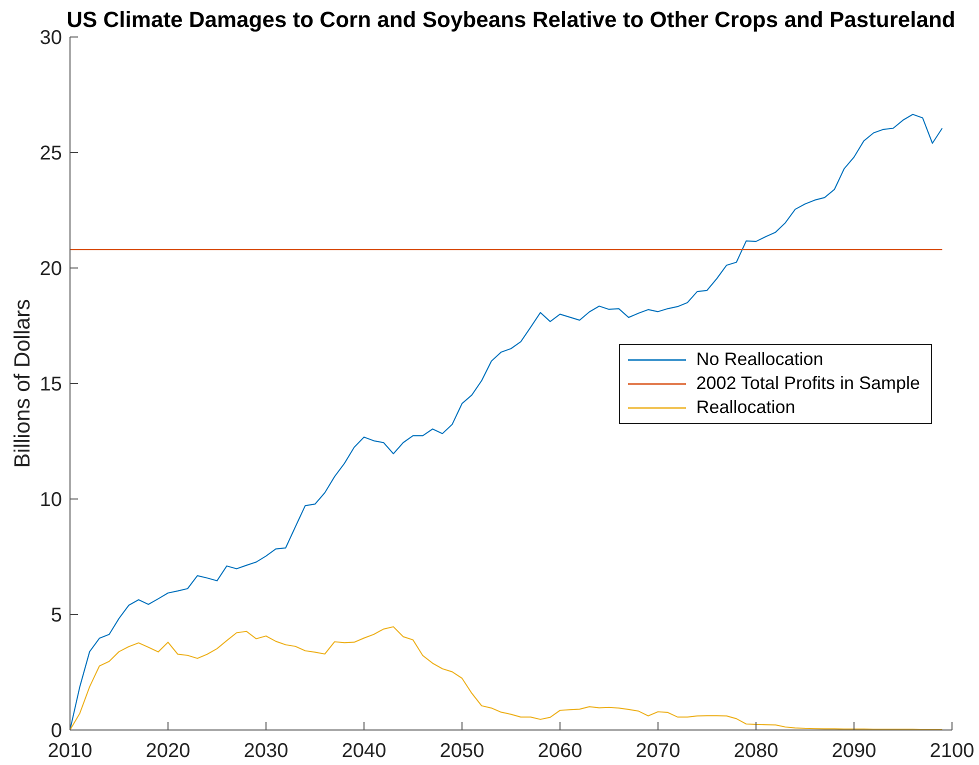 The width and height of the screenshot is (979, 765). I want to click on x-tick-label: 2050, so click(462, 751).